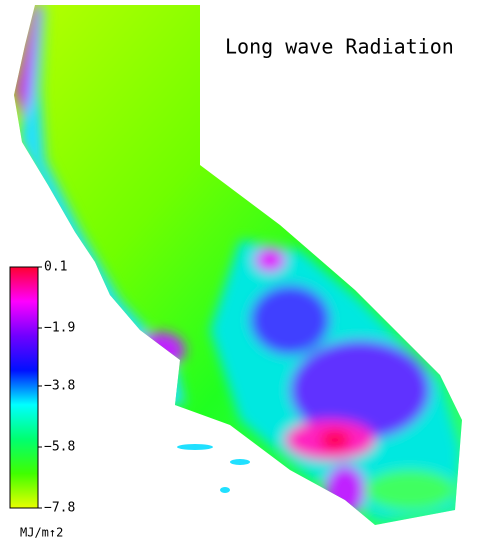  What do you see at coordinates (59, 328) in the screenshot?
I see `colorbar-tick-label: −1.9` at bounding box center [59, 328].